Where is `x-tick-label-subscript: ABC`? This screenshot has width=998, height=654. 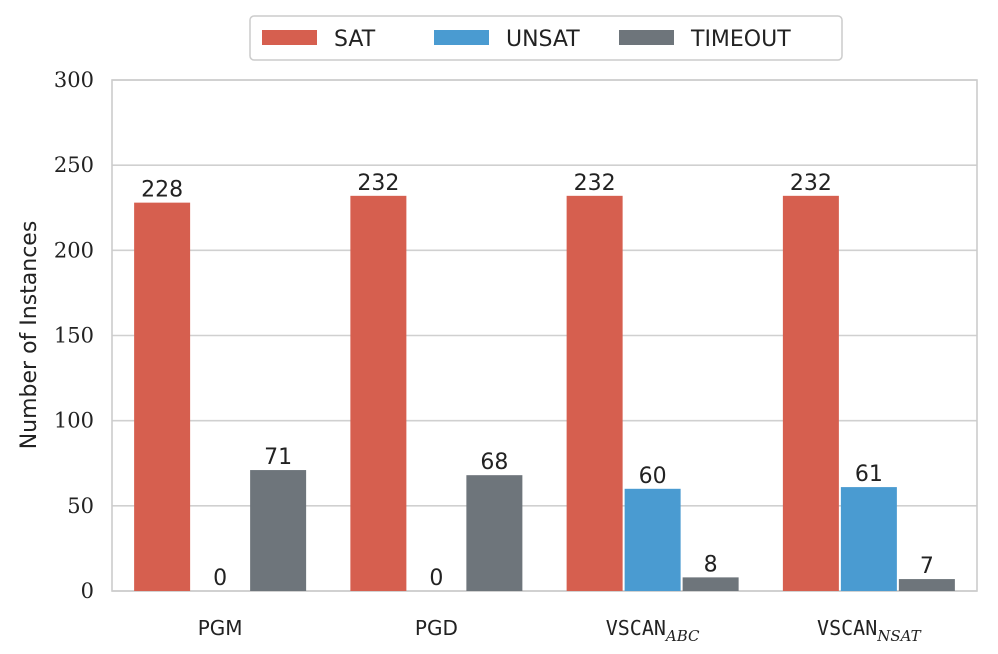
x-tick-label-subscript: ABC is located at coordinates (682, 636).